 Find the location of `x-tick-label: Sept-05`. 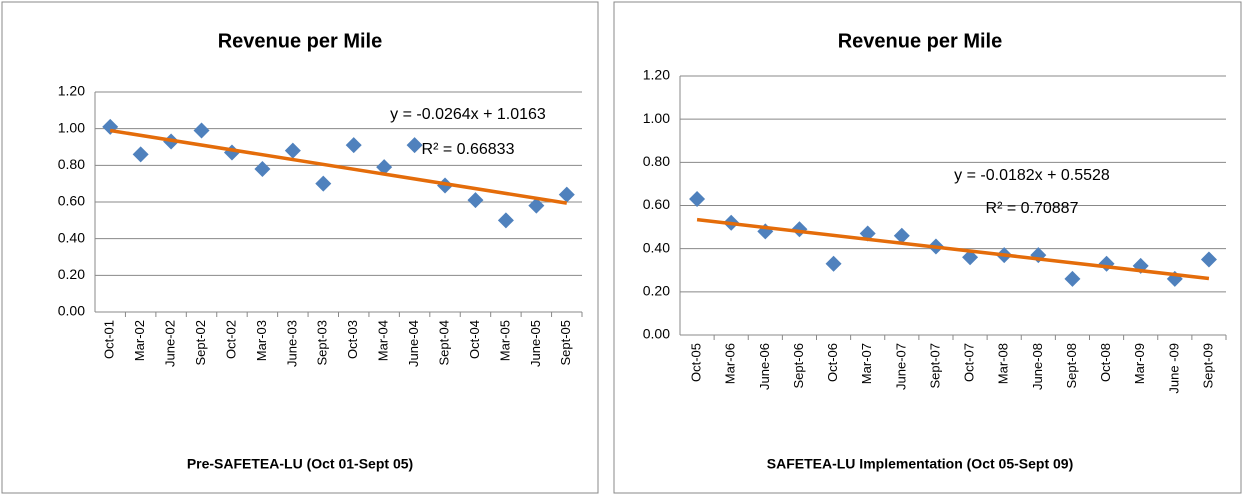

x-tick-label: Sept-05 is located at coordinates (565, 343).